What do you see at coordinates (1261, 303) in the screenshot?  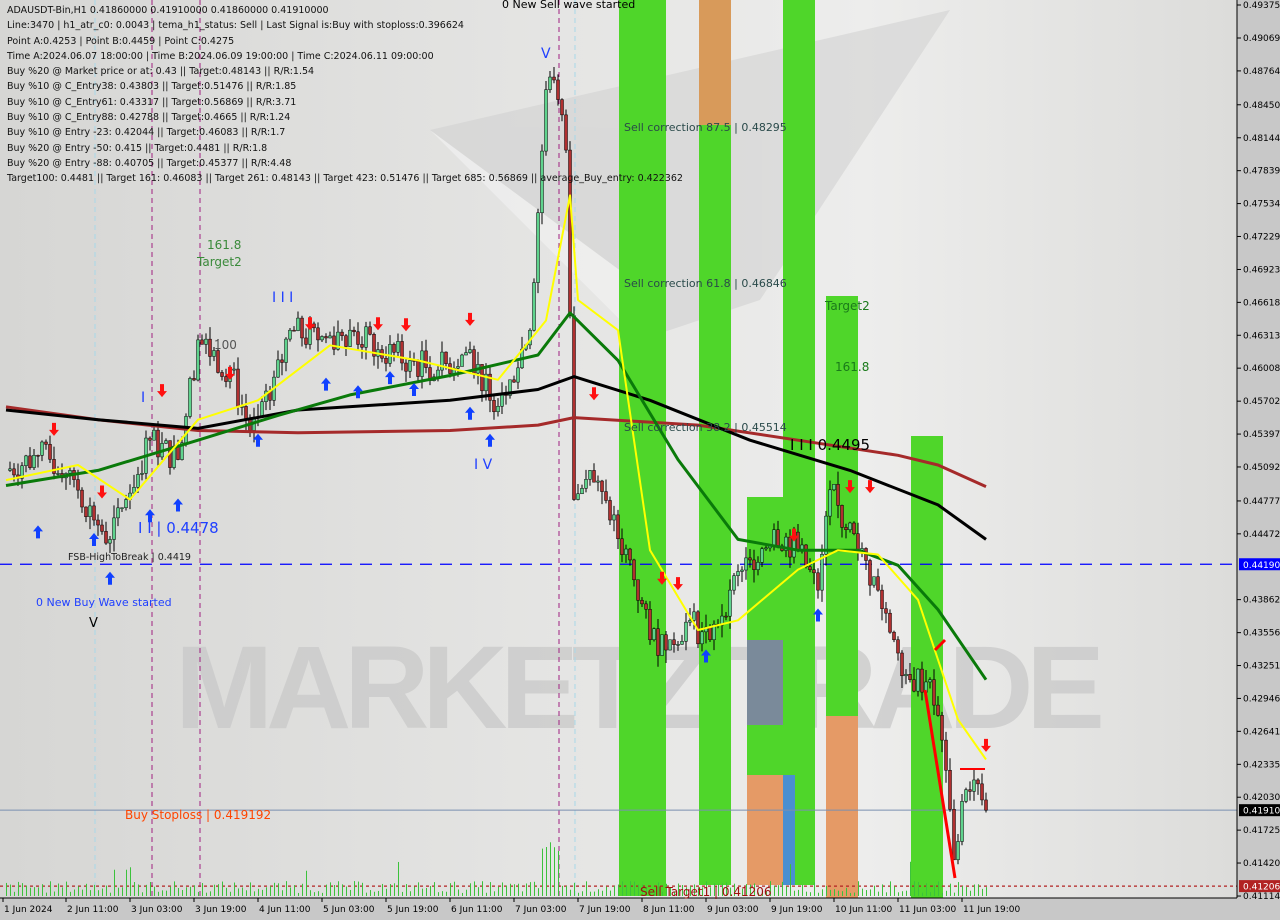 I see `price-tick-label: 0.46618` at bounding box center [1261, 303].